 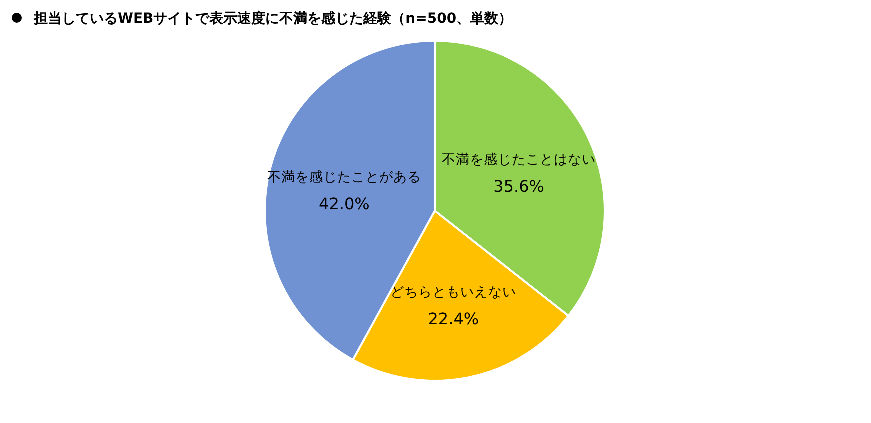 What do you see at coordinates (454, 319) in the screenshot?
I see `data-label: 22.4%` at bounding box center [454, 319].